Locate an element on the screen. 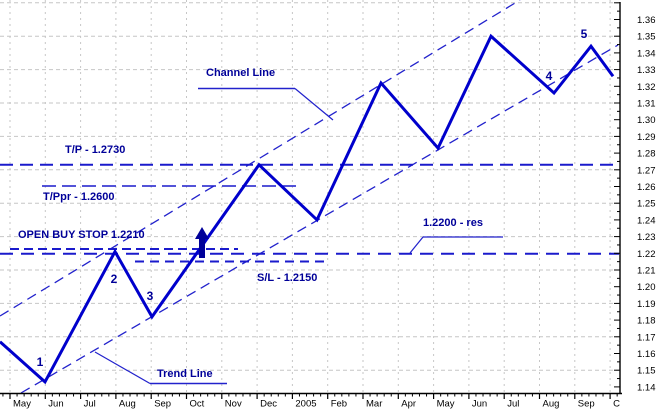 This screenshot has height=413, width=661. level-label-tp-partial: T/Ppr - 1.2600 is located at coordinates (79, 197).